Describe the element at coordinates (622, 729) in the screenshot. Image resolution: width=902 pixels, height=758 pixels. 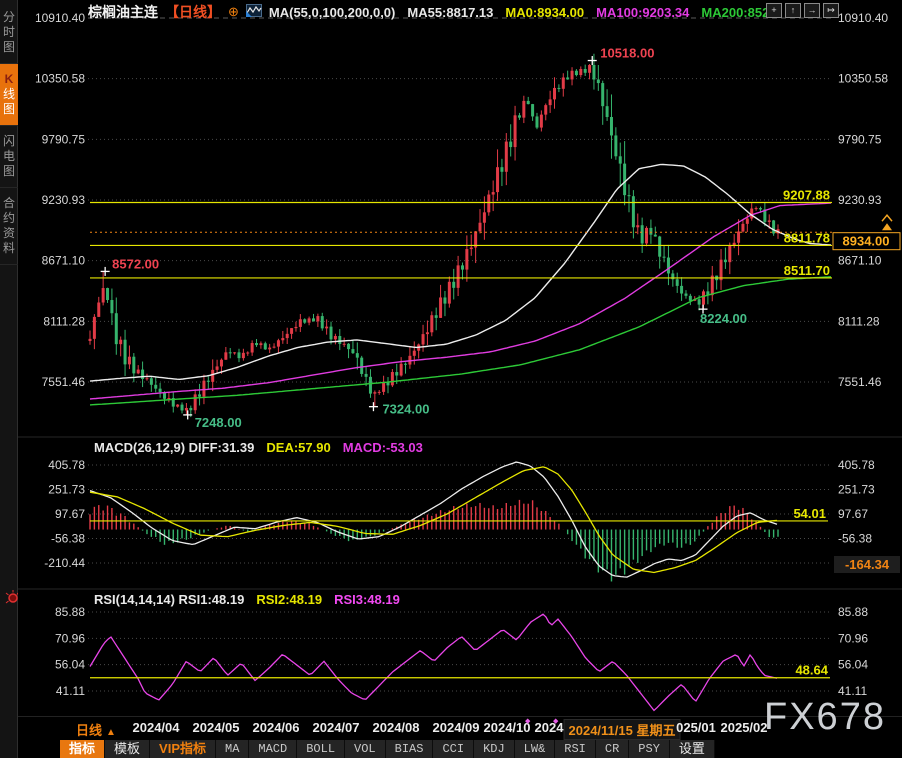
I see `x-axis-date: 2024/11/15 星期五` at that location.